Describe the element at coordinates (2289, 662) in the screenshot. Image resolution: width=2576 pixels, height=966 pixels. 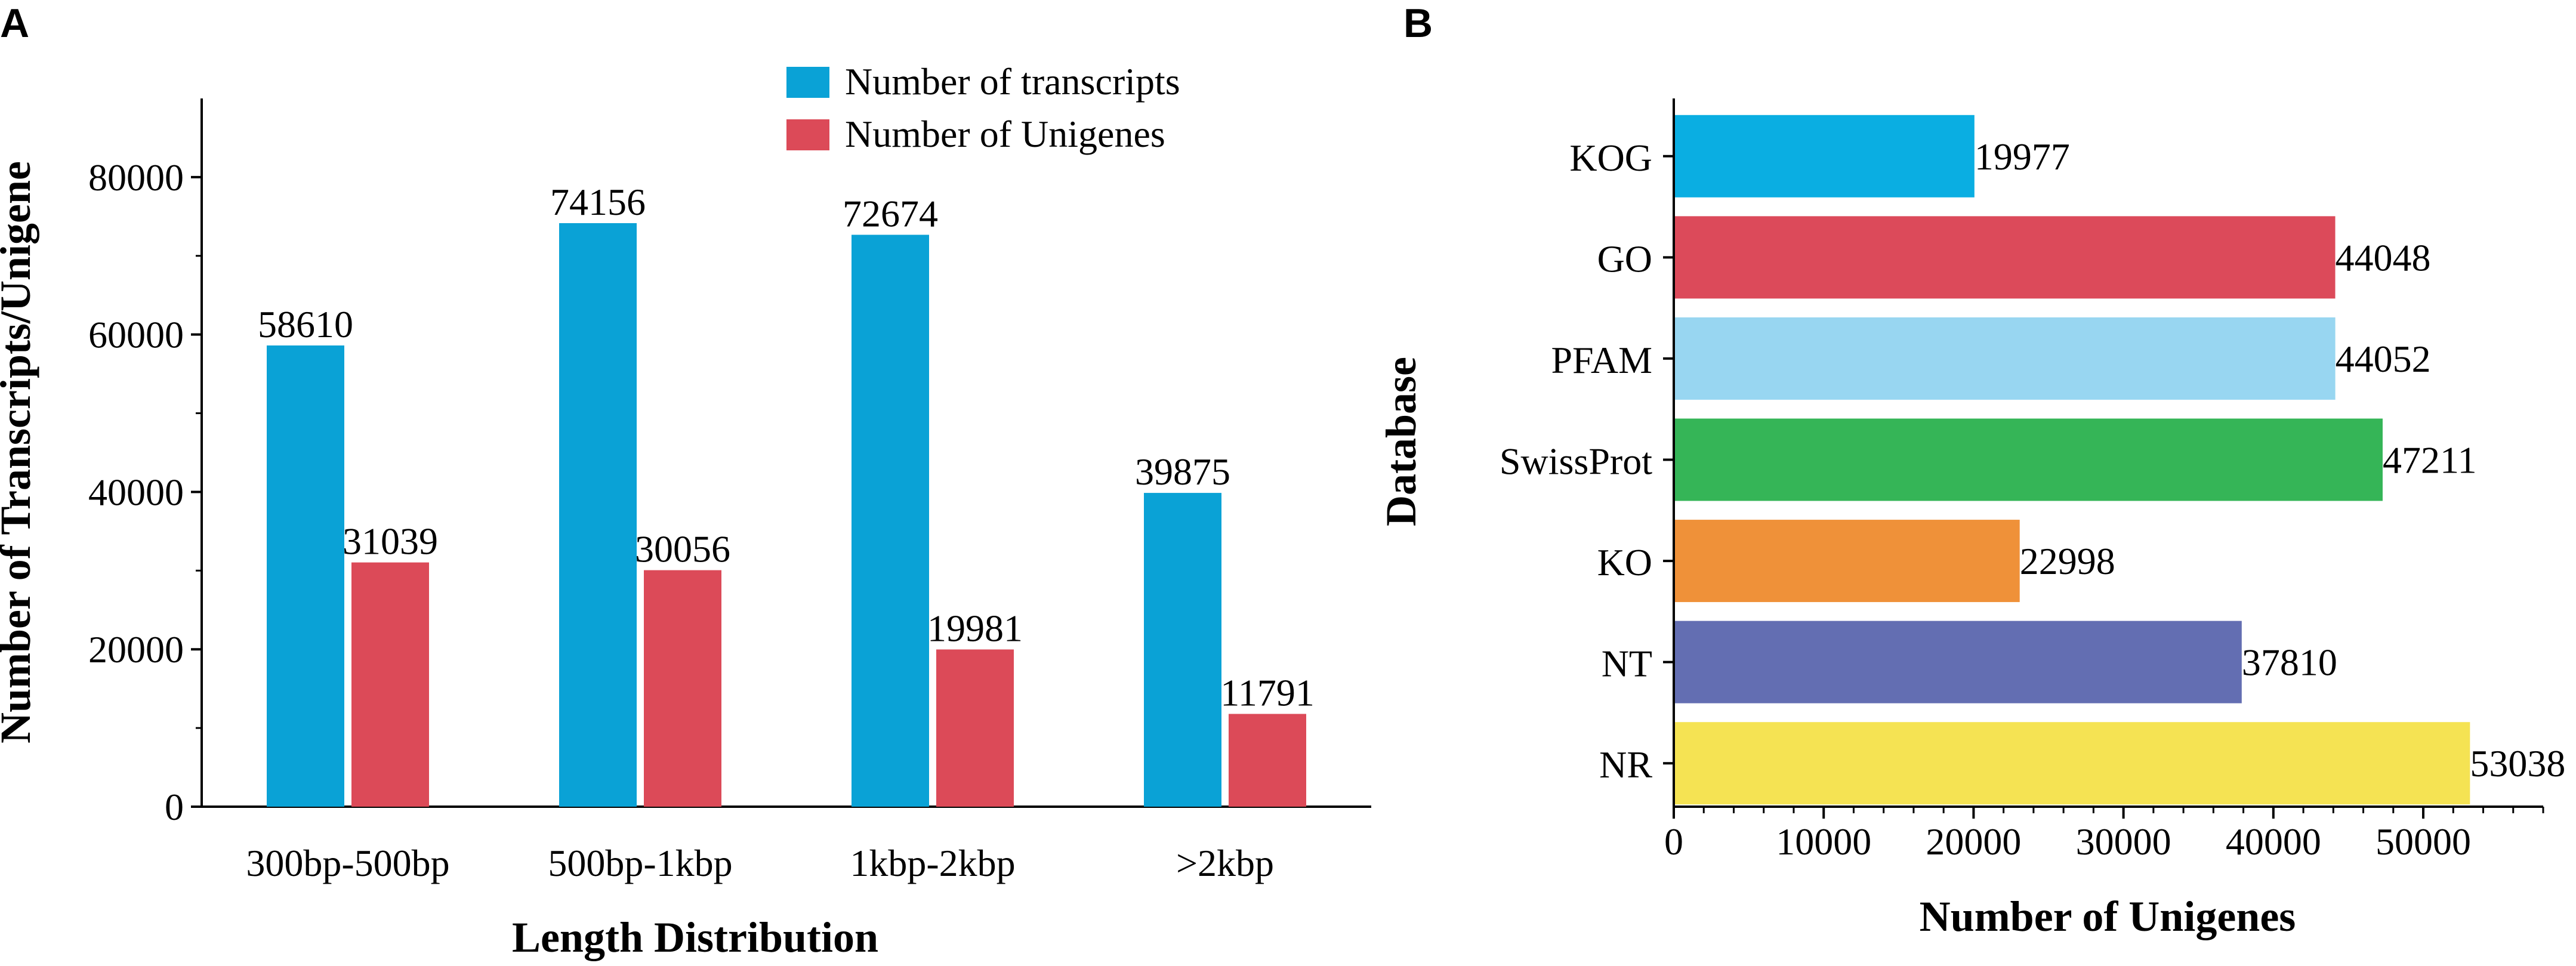
I see `chart-b-data-label: 37810` at that location.